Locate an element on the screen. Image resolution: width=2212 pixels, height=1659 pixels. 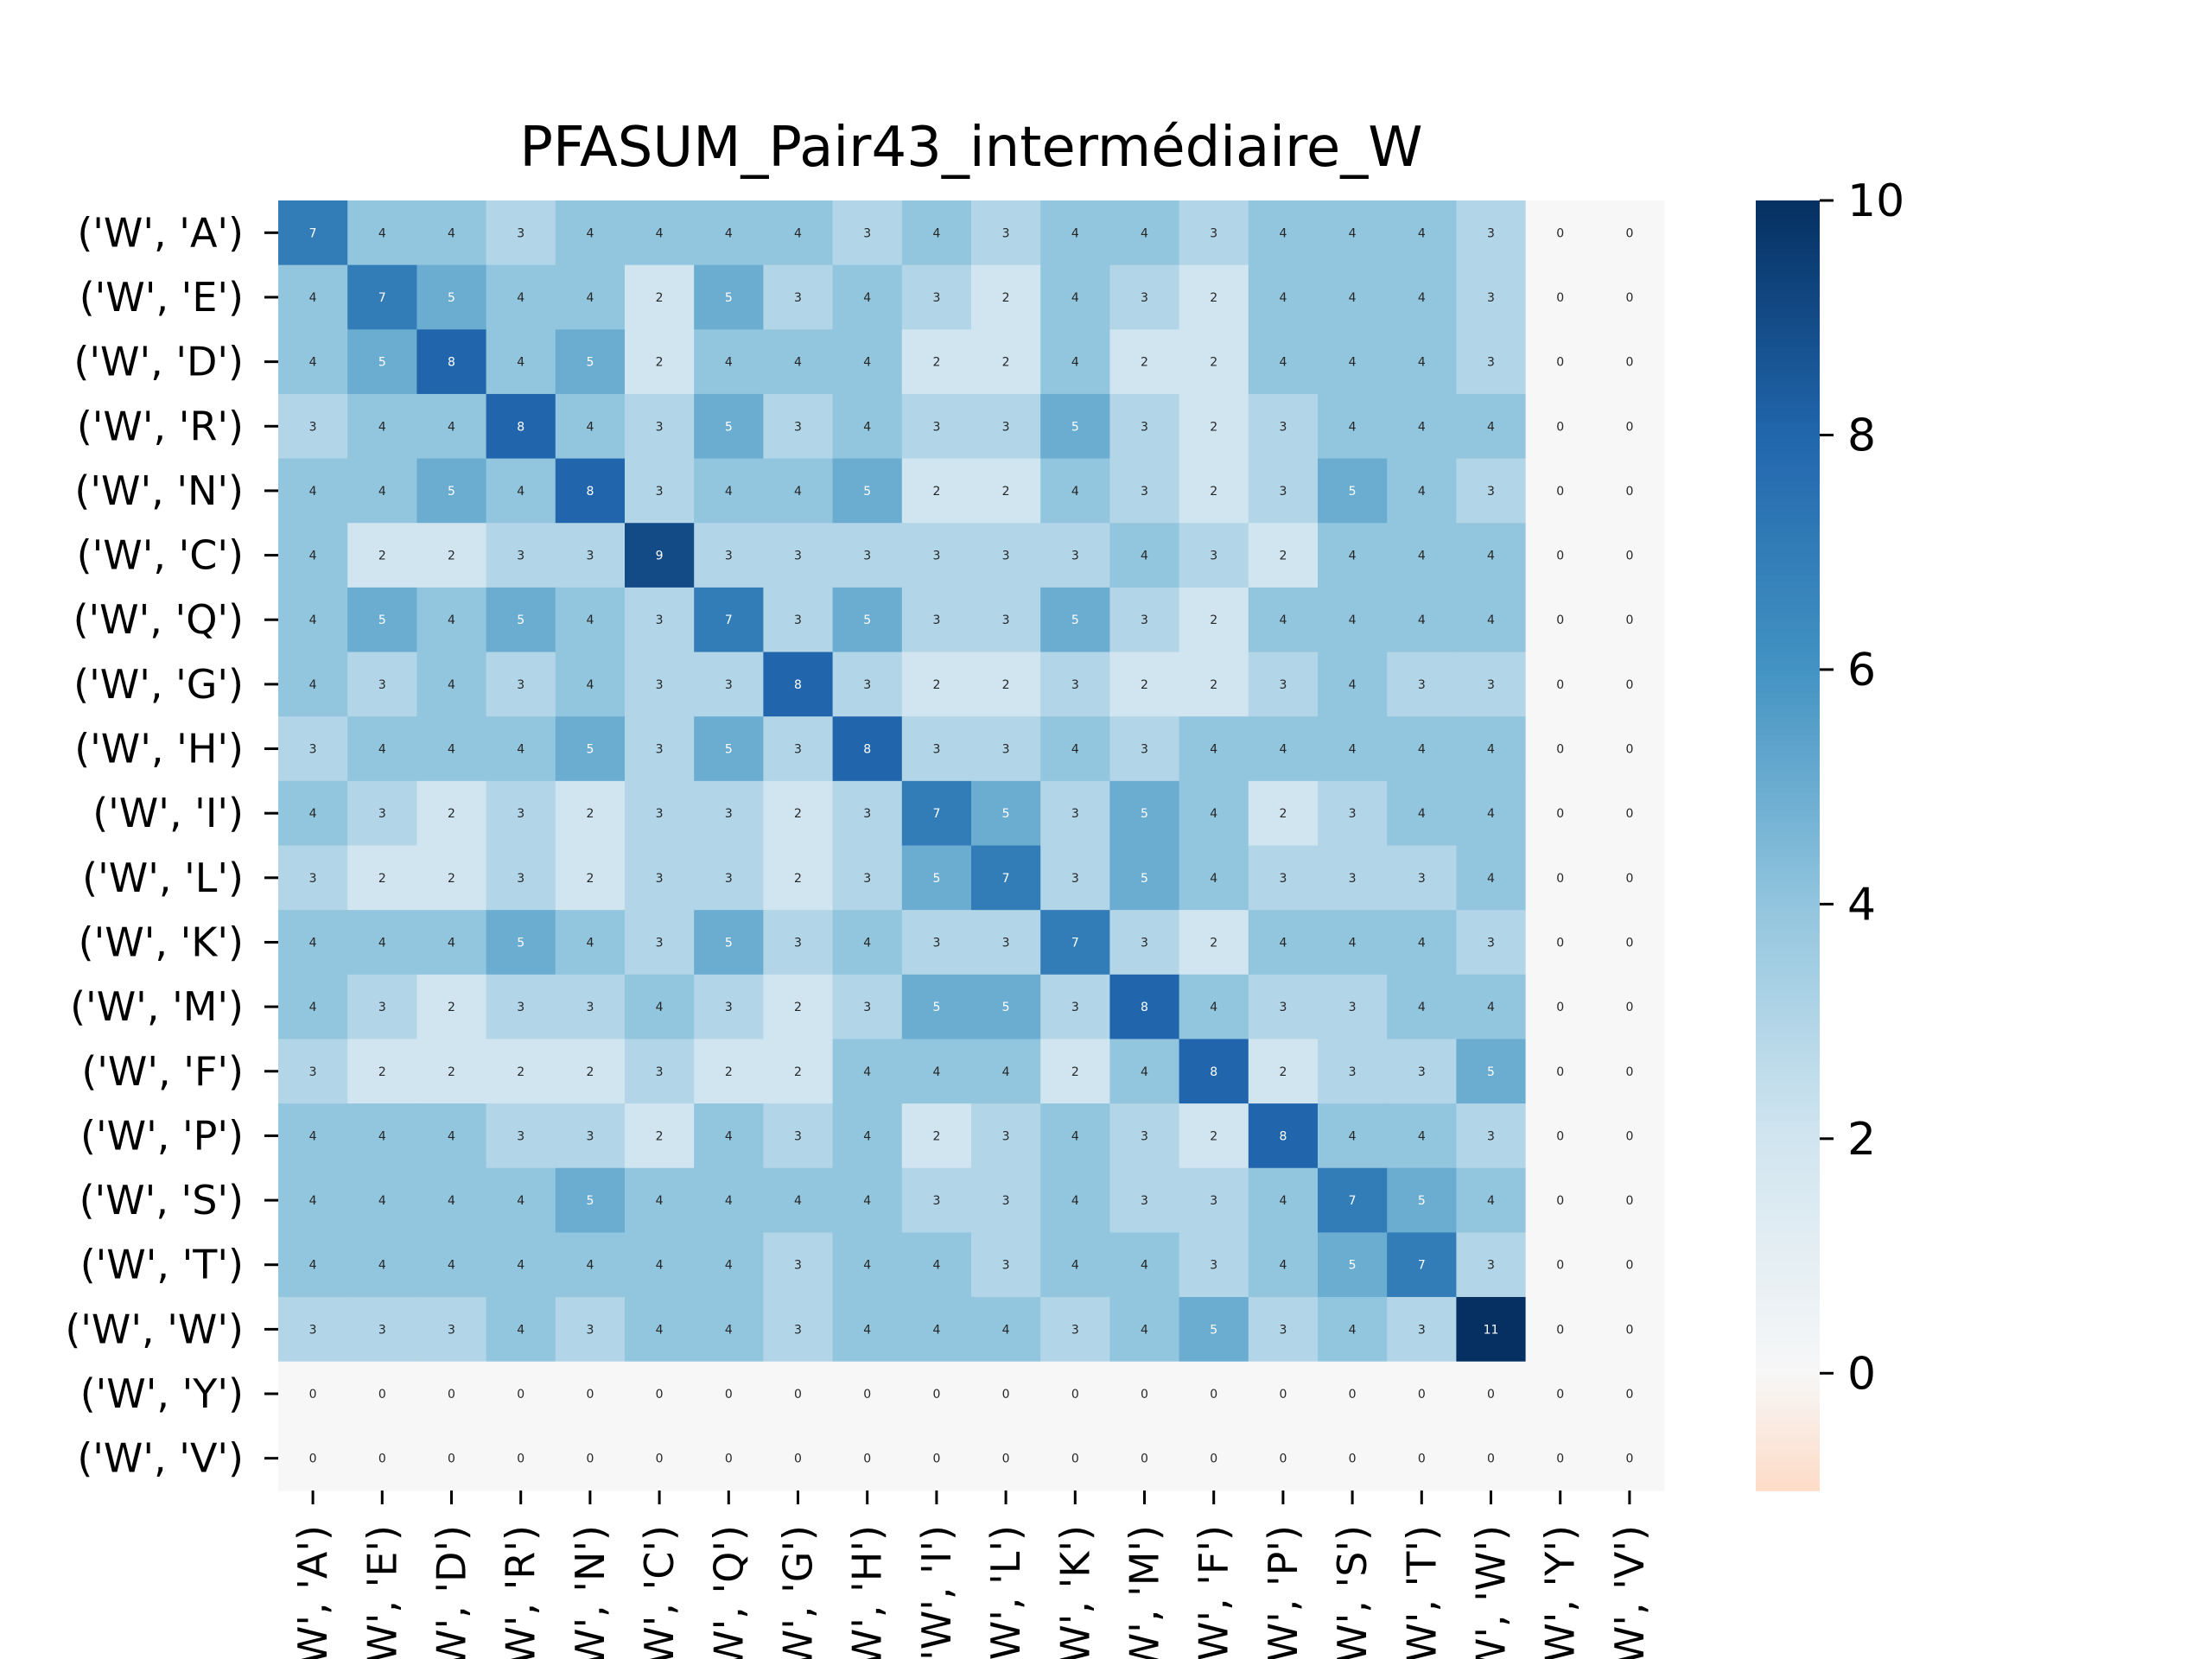
x-tick-label: ('W', 'W') is located at coordinates (1491, 1592).